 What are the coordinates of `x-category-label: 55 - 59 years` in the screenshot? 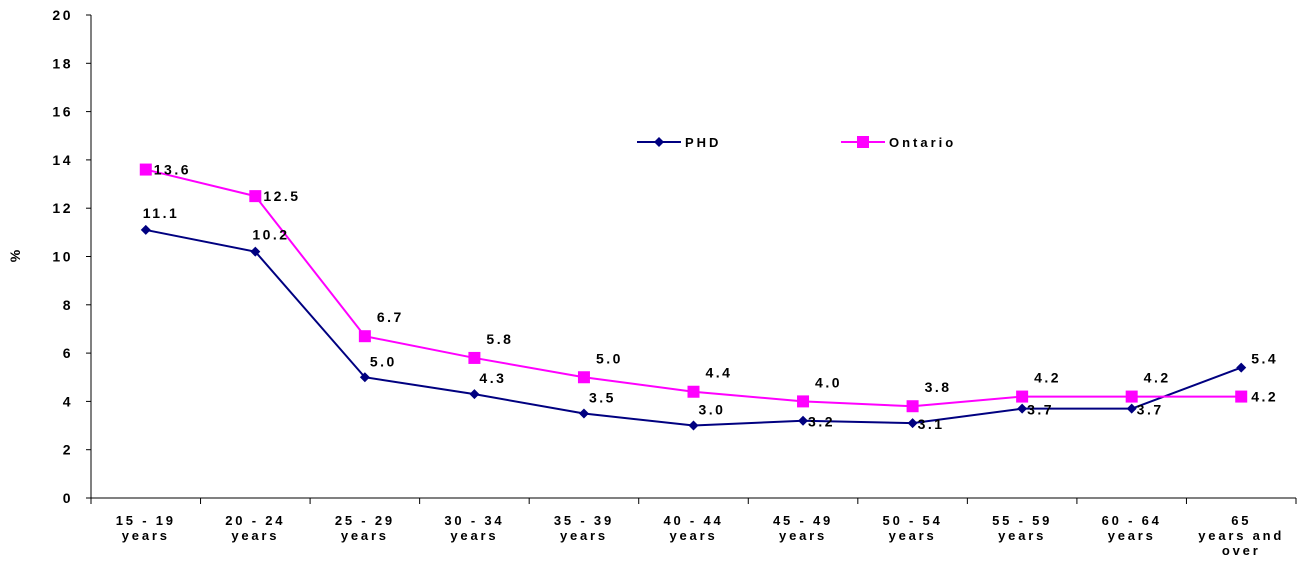 It's located at (1022, 528).